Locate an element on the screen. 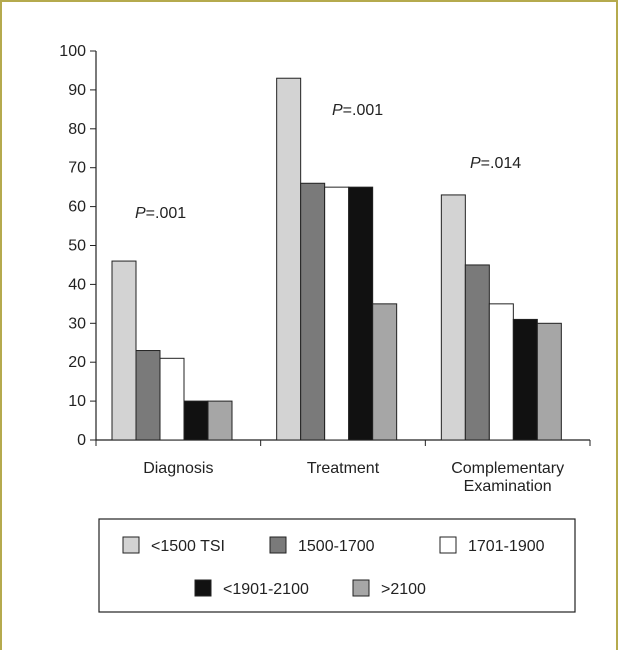  legend-label: <1901-2100 is located at coordinates (266, 589).